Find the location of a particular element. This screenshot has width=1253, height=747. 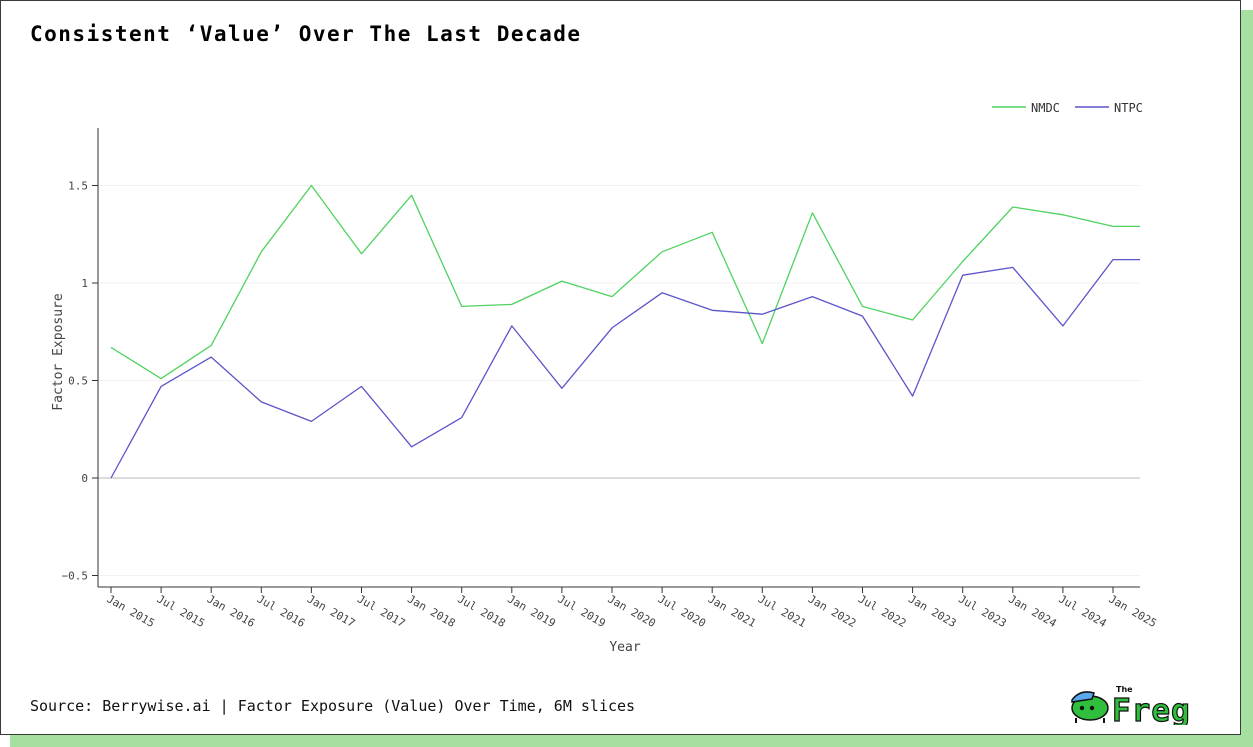

x-tick-label: Jan 2015 is located at coordinates (131, 611).